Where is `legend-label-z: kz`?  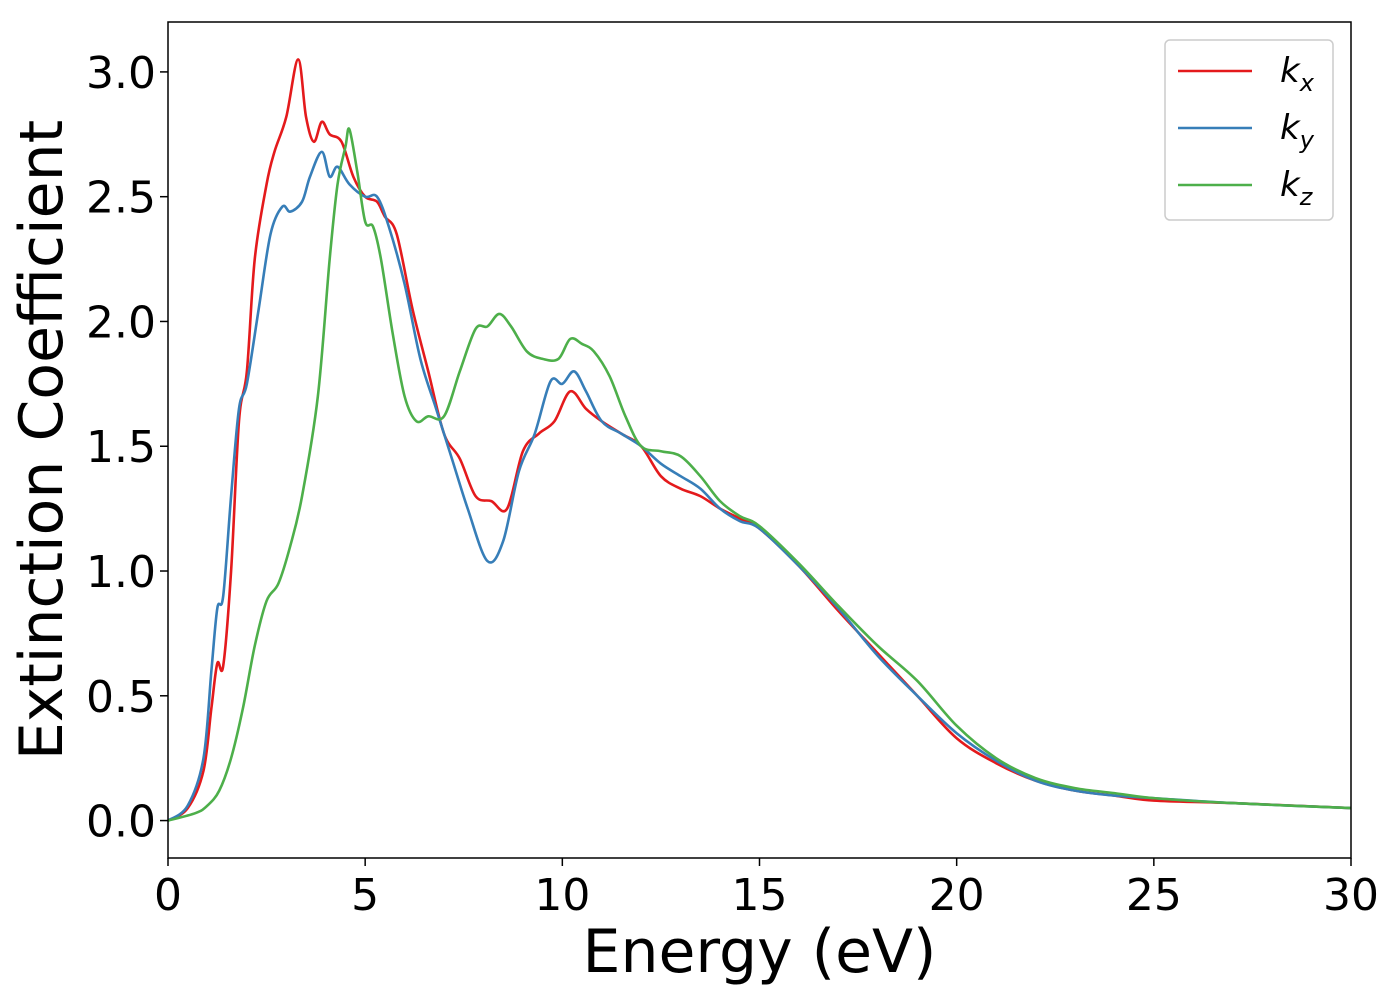
legend-label-z: kz is located at coordinates (1297, 188).